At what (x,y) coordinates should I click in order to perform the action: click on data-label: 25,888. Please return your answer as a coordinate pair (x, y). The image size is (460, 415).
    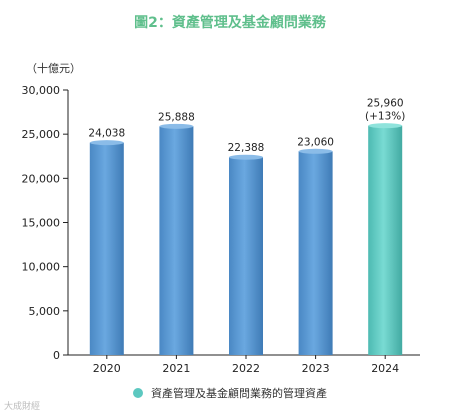
    Looking at the image, I should click on (176, 117).